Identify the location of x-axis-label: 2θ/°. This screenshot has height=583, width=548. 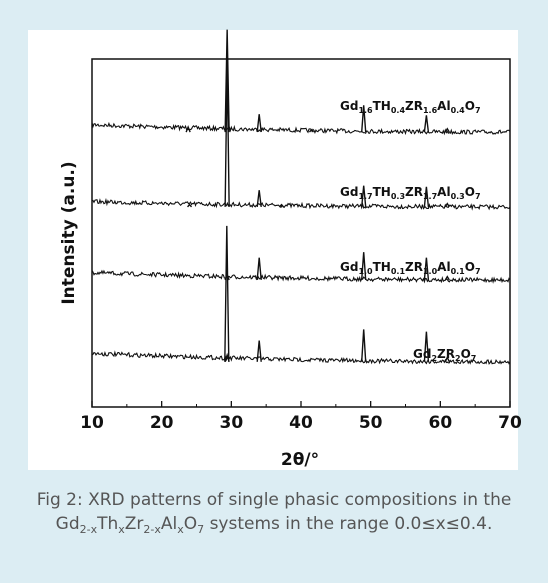
(300, 460).